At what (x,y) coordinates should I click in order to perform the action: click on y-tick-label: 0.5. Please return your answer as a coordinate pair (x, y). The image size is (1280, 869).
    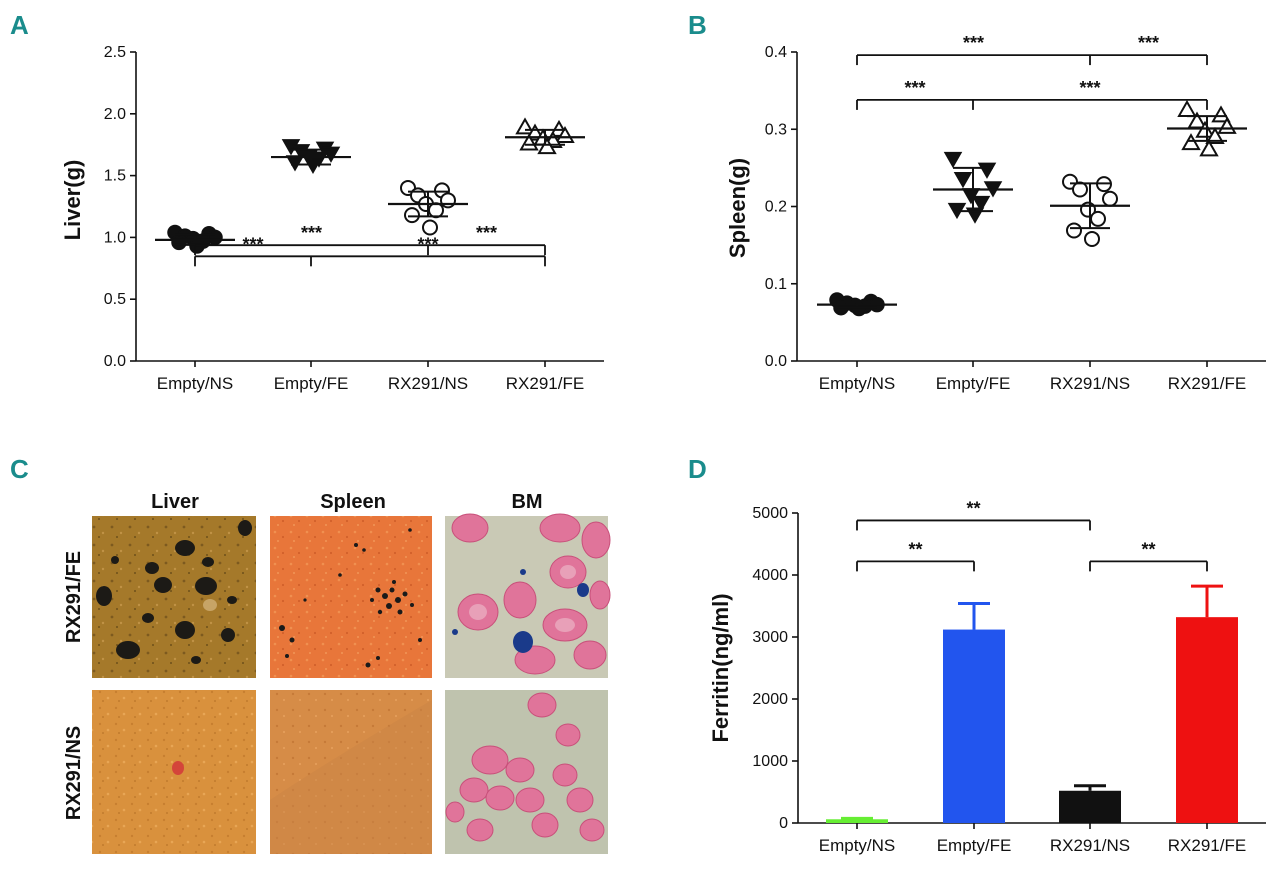
    Looking at the image, I should click on (115, 299).